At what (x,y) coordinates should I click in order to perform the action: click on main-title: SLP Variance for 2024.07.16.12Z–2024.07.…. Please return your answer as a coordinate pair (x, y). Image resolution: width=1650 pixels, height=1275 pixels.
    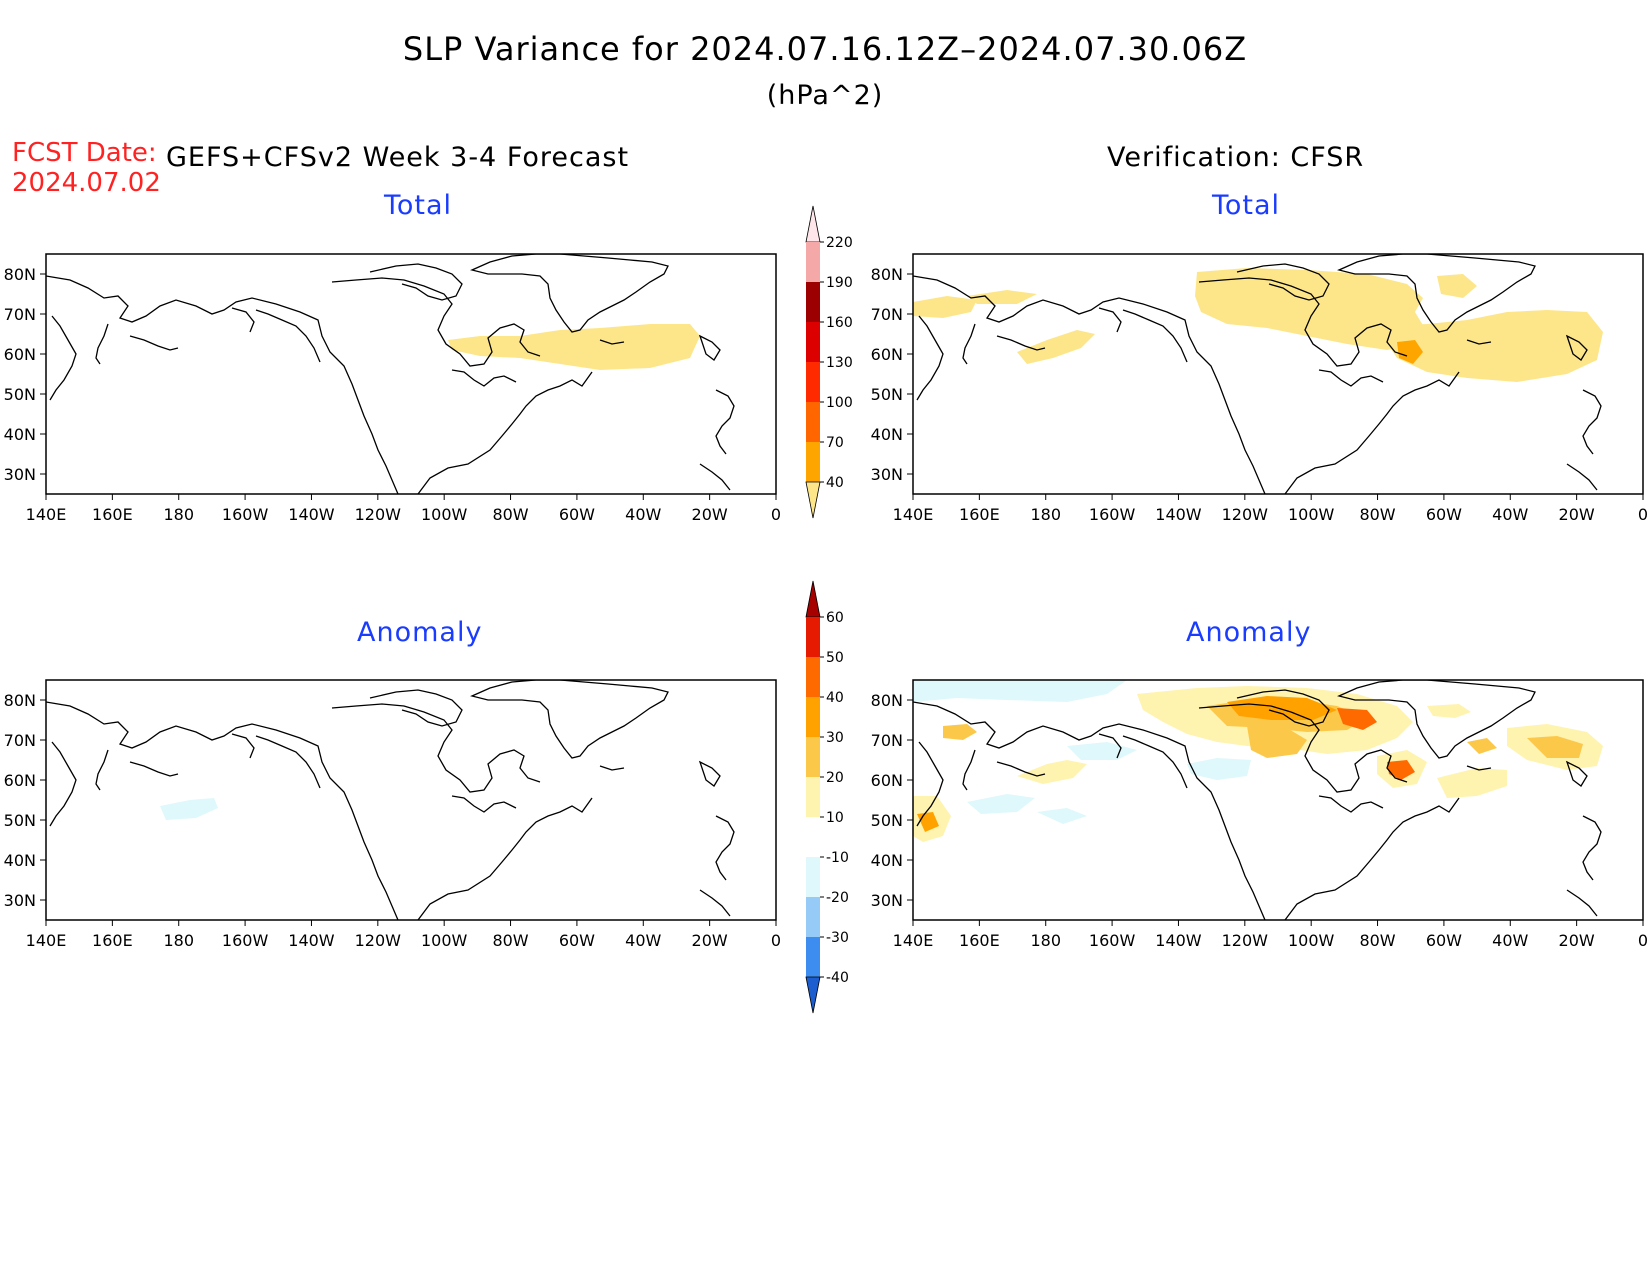
    Looking at the image, I should click on (825, 49).